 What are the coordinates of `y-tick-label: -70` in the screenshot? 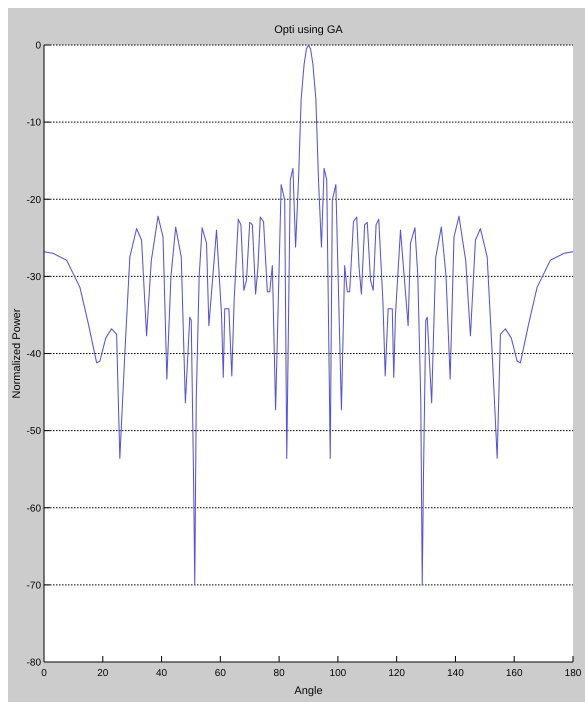 It's located at (34, 586).